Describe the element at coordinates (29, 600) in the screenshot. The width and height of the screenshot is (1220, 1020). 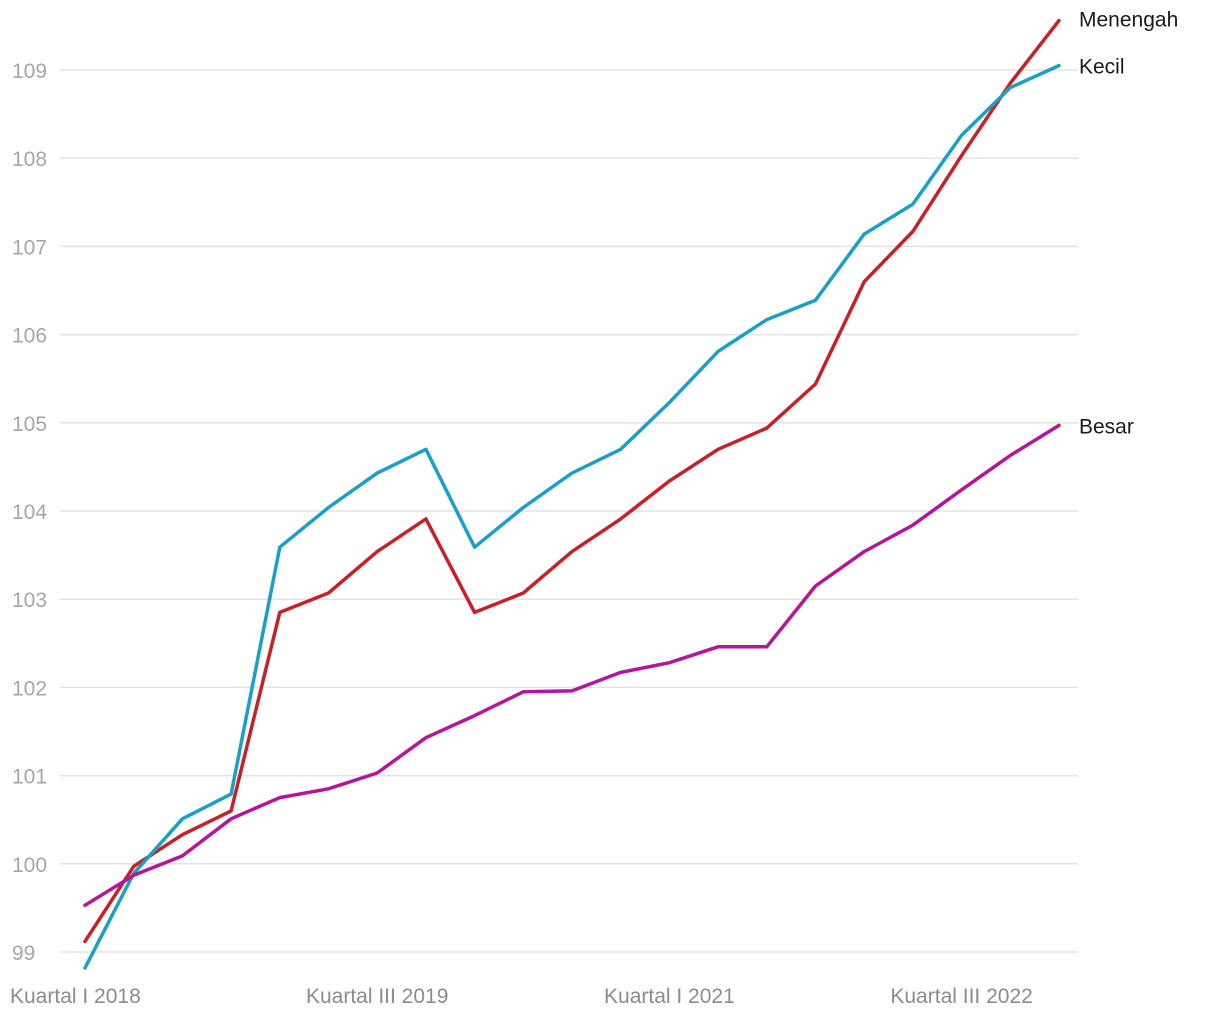
I see `y-tick-label: 103` at that location.